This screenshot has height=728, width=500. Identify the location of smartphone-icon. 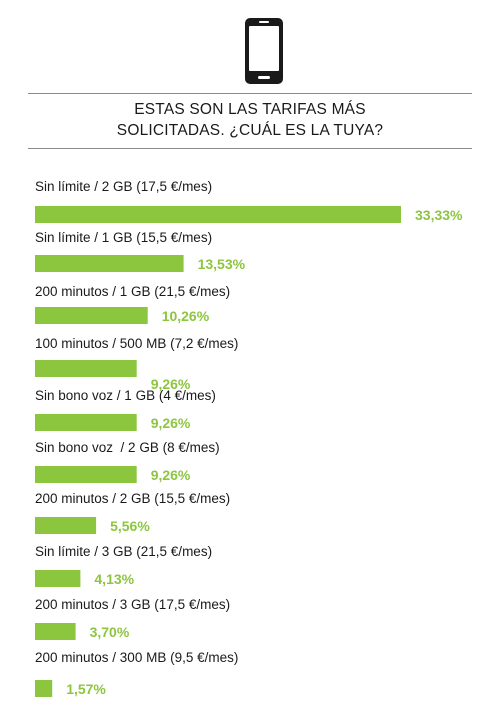
(264, 51).